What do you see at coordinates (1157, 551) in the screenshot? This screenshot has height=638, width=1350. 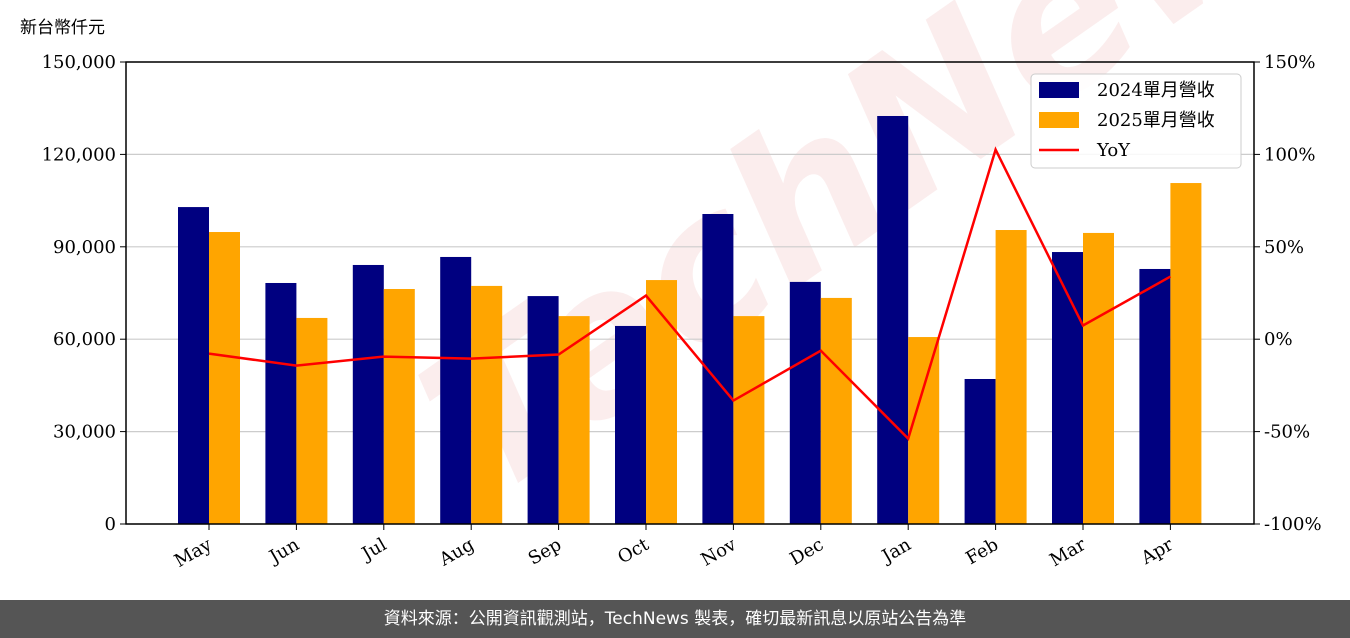 I see `x-tick-label: Apr` at bounding box center [1157, 551].